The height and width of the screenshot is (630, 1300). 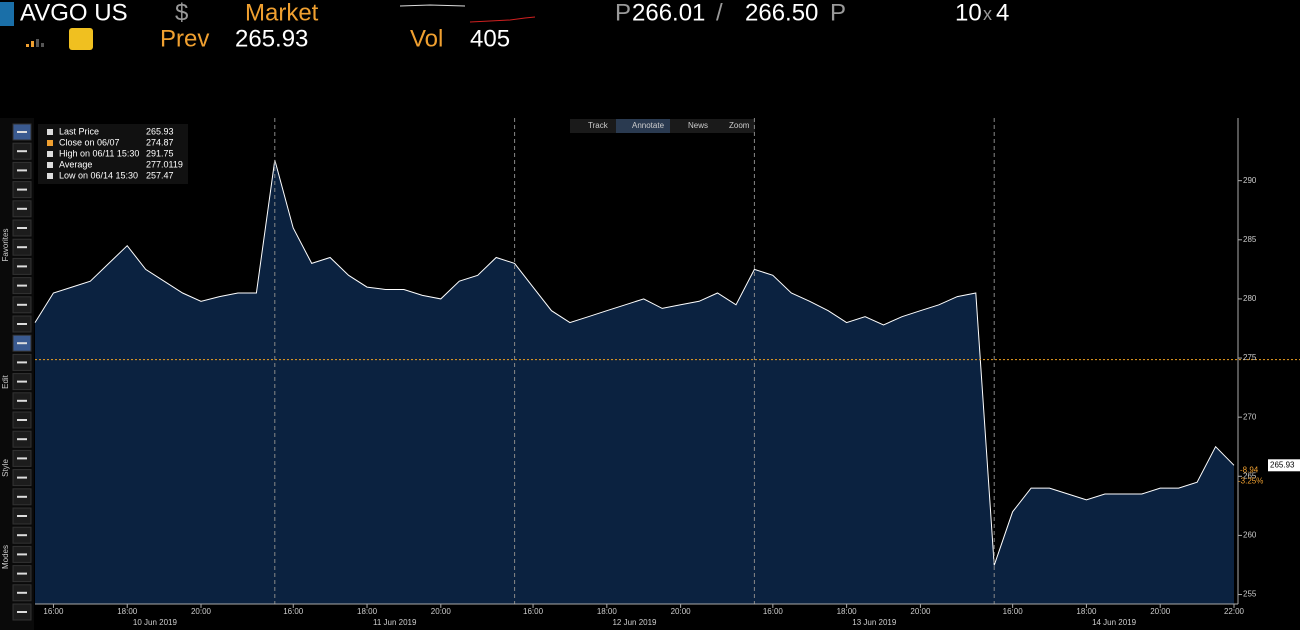 What do you see at coordinates (160, 153) in the screenshot?
I see `legend-value: 291.75` at bounding box center [160, 153].